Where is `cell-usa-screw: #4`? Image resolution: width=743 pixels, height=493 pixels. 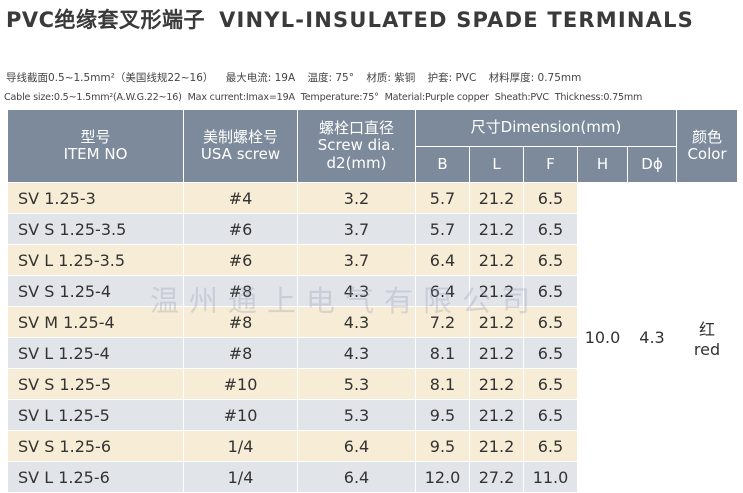 cell-usa-screw: #4 is located at coordinates (240, 198).